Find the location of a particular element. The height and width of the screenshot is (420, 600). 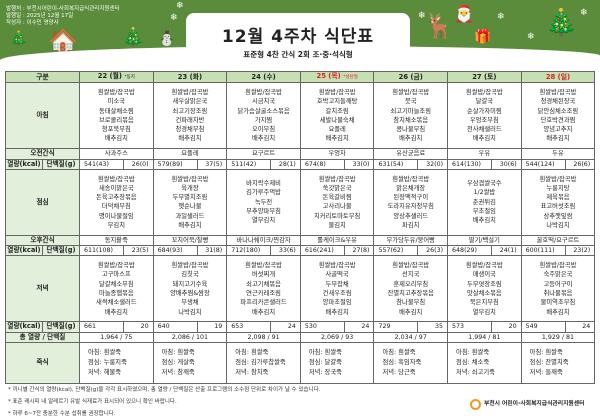

menu-item: 닭안심채소조림 is located at coordinates (558, 111).